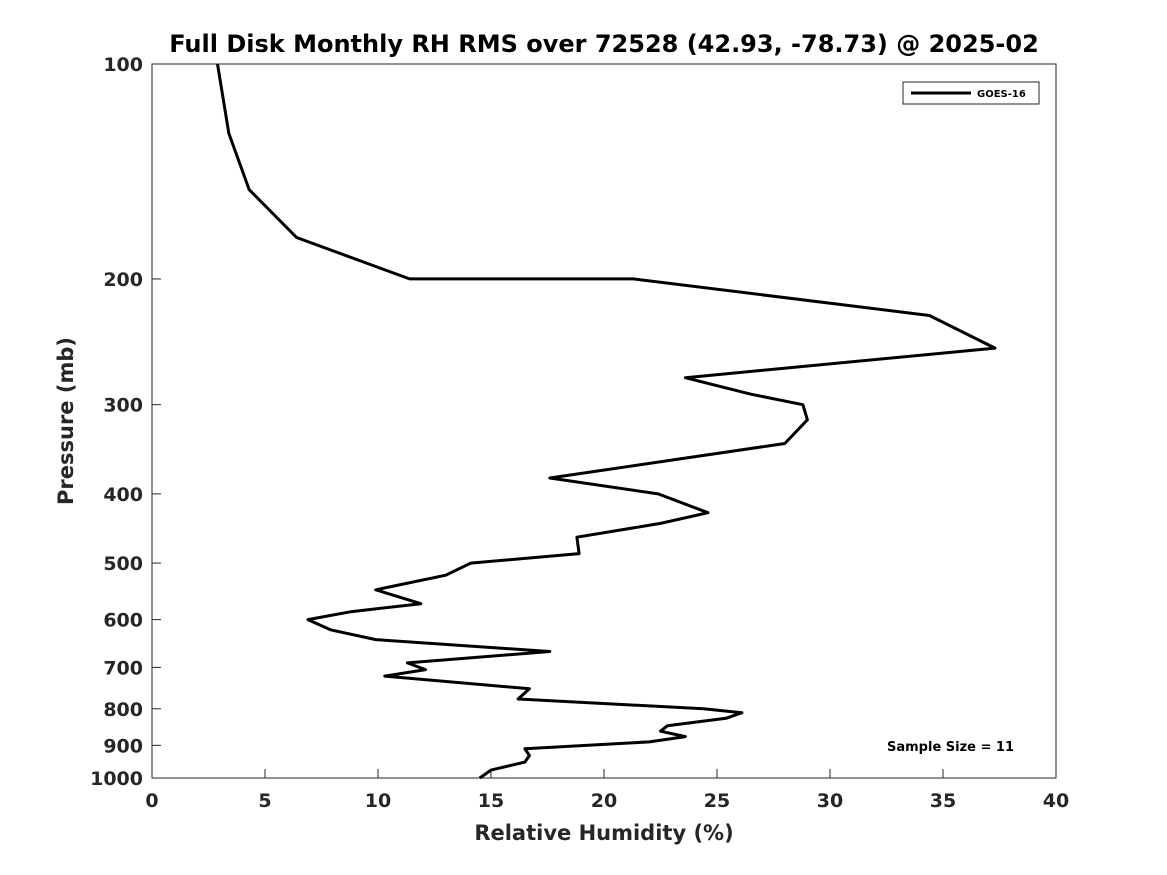 The width and height of the screenshot is (1167, 875). I want to click on x-tick-label: 0, so click(151, 801).